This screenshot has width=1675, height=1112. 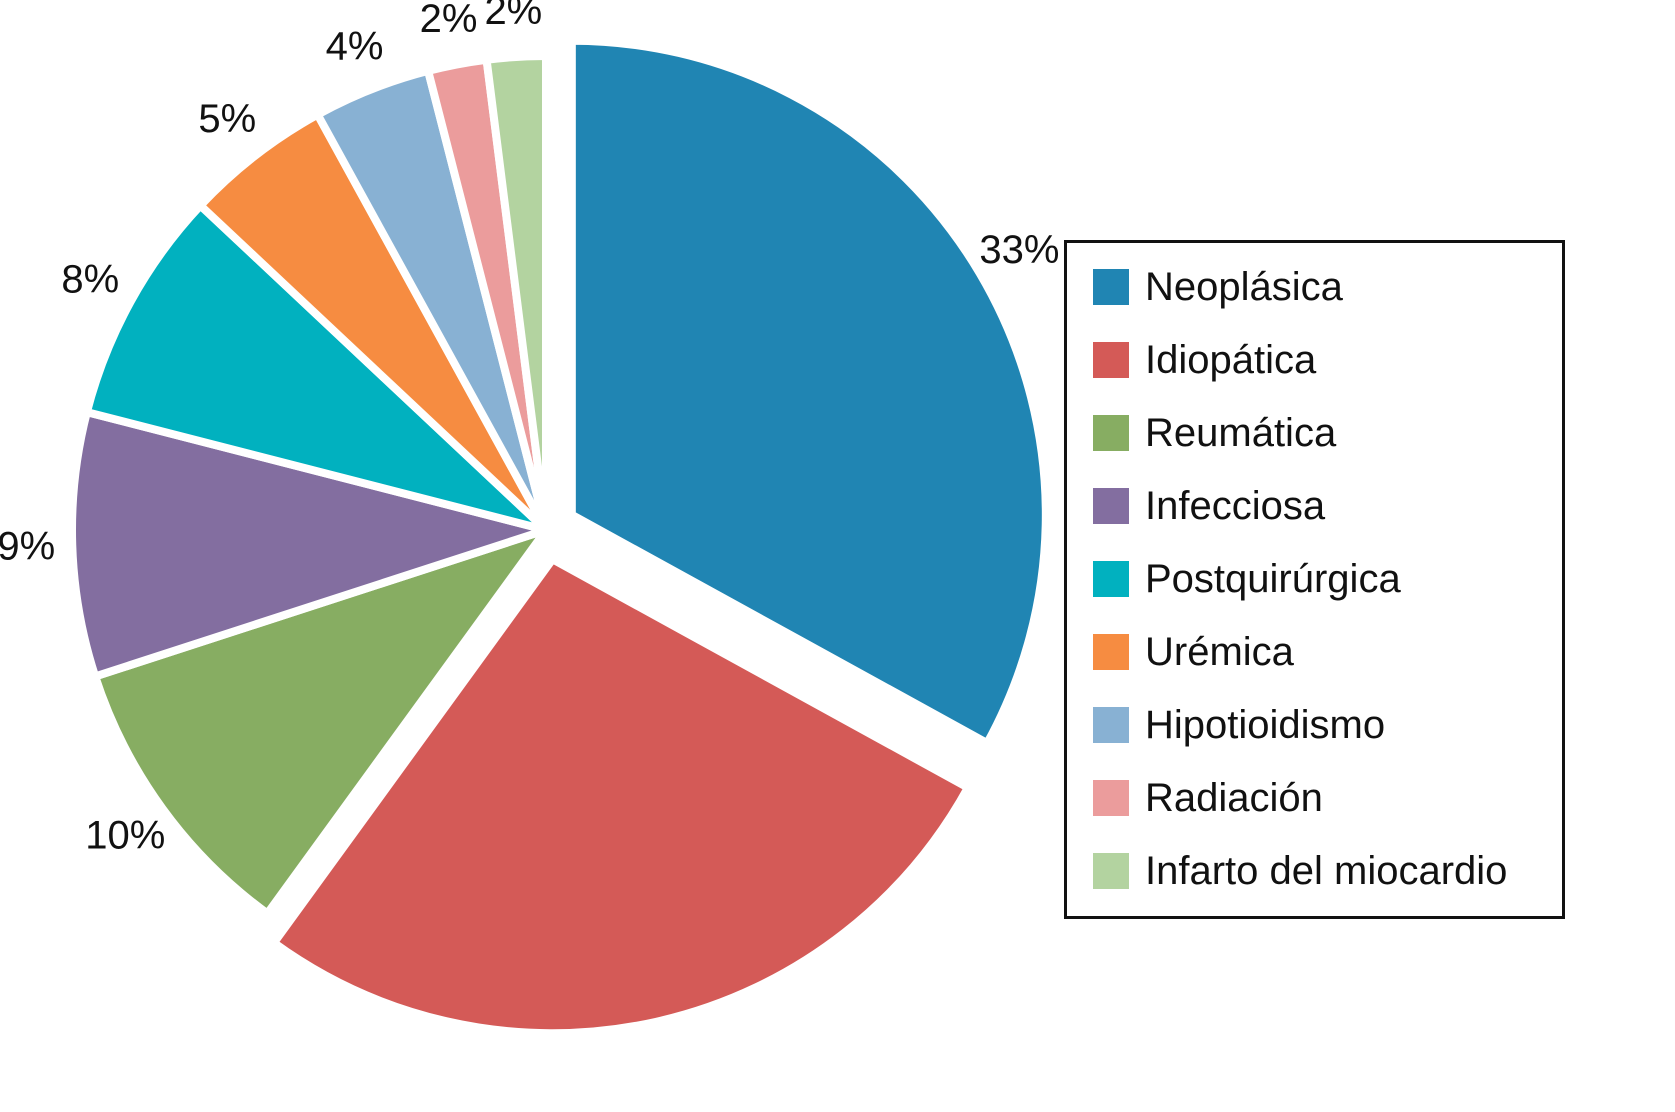 I want to click on legend-item-infecciosa: Infecciosa, so click(x=1209, y=506).